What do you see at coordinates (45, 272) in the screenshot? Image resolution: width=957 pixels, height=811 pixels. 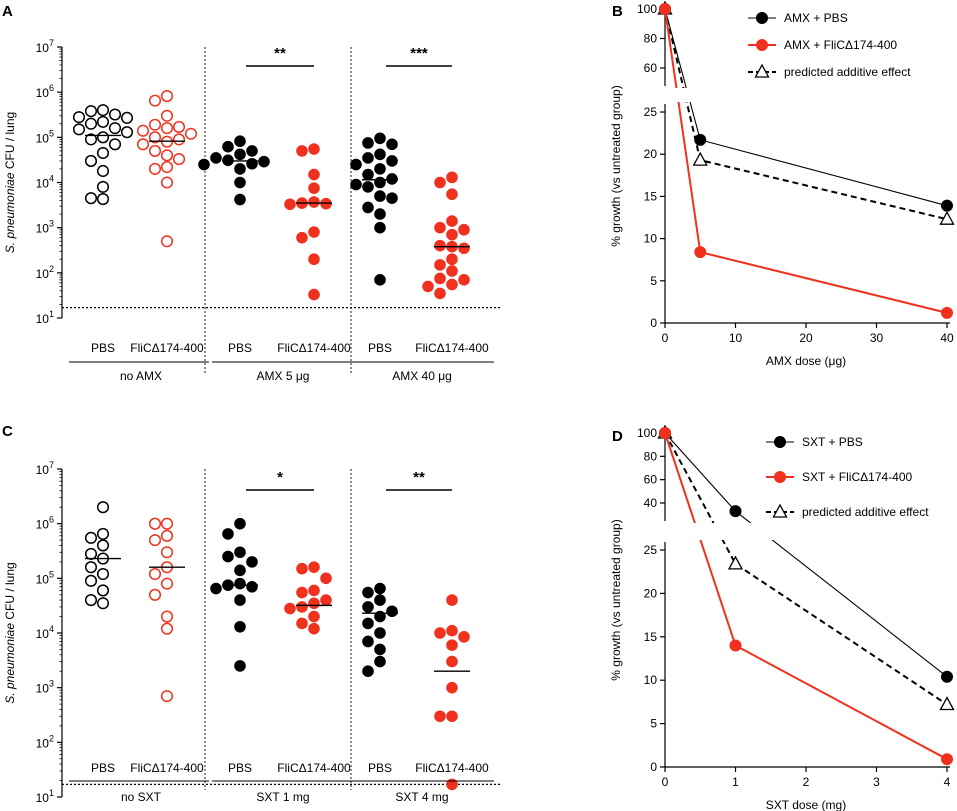 I see `y-tick-label: 10²` at bounding box center [45, 272].